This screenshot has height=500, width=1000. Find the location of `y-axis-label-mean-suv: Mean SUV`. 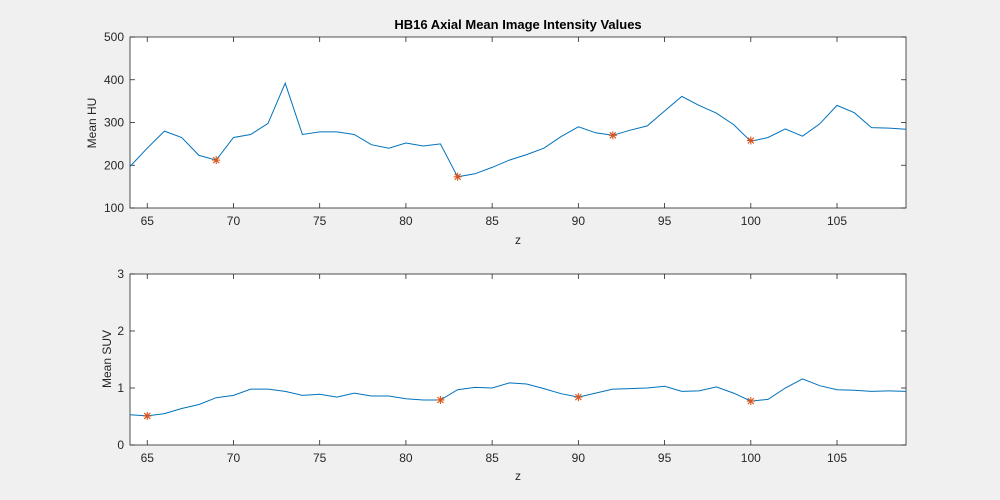

y-axis-label-mean-suv: Mean SUV is located at coordinates (107, 359).